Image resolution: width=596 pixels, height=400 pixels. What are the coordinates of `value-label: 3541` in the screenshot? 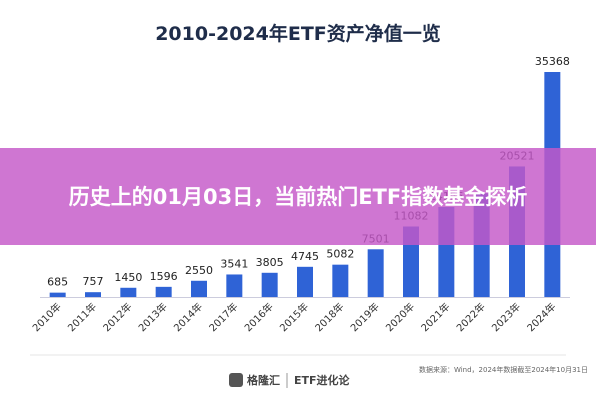 It's located at (234, 263).